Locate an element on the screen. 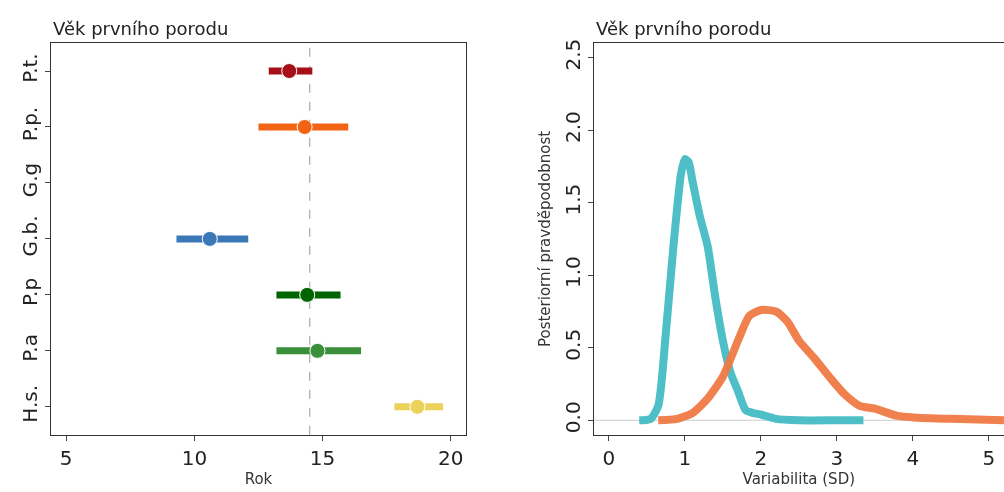  y-tick-label: G.g is located at coordinates (29, 180).